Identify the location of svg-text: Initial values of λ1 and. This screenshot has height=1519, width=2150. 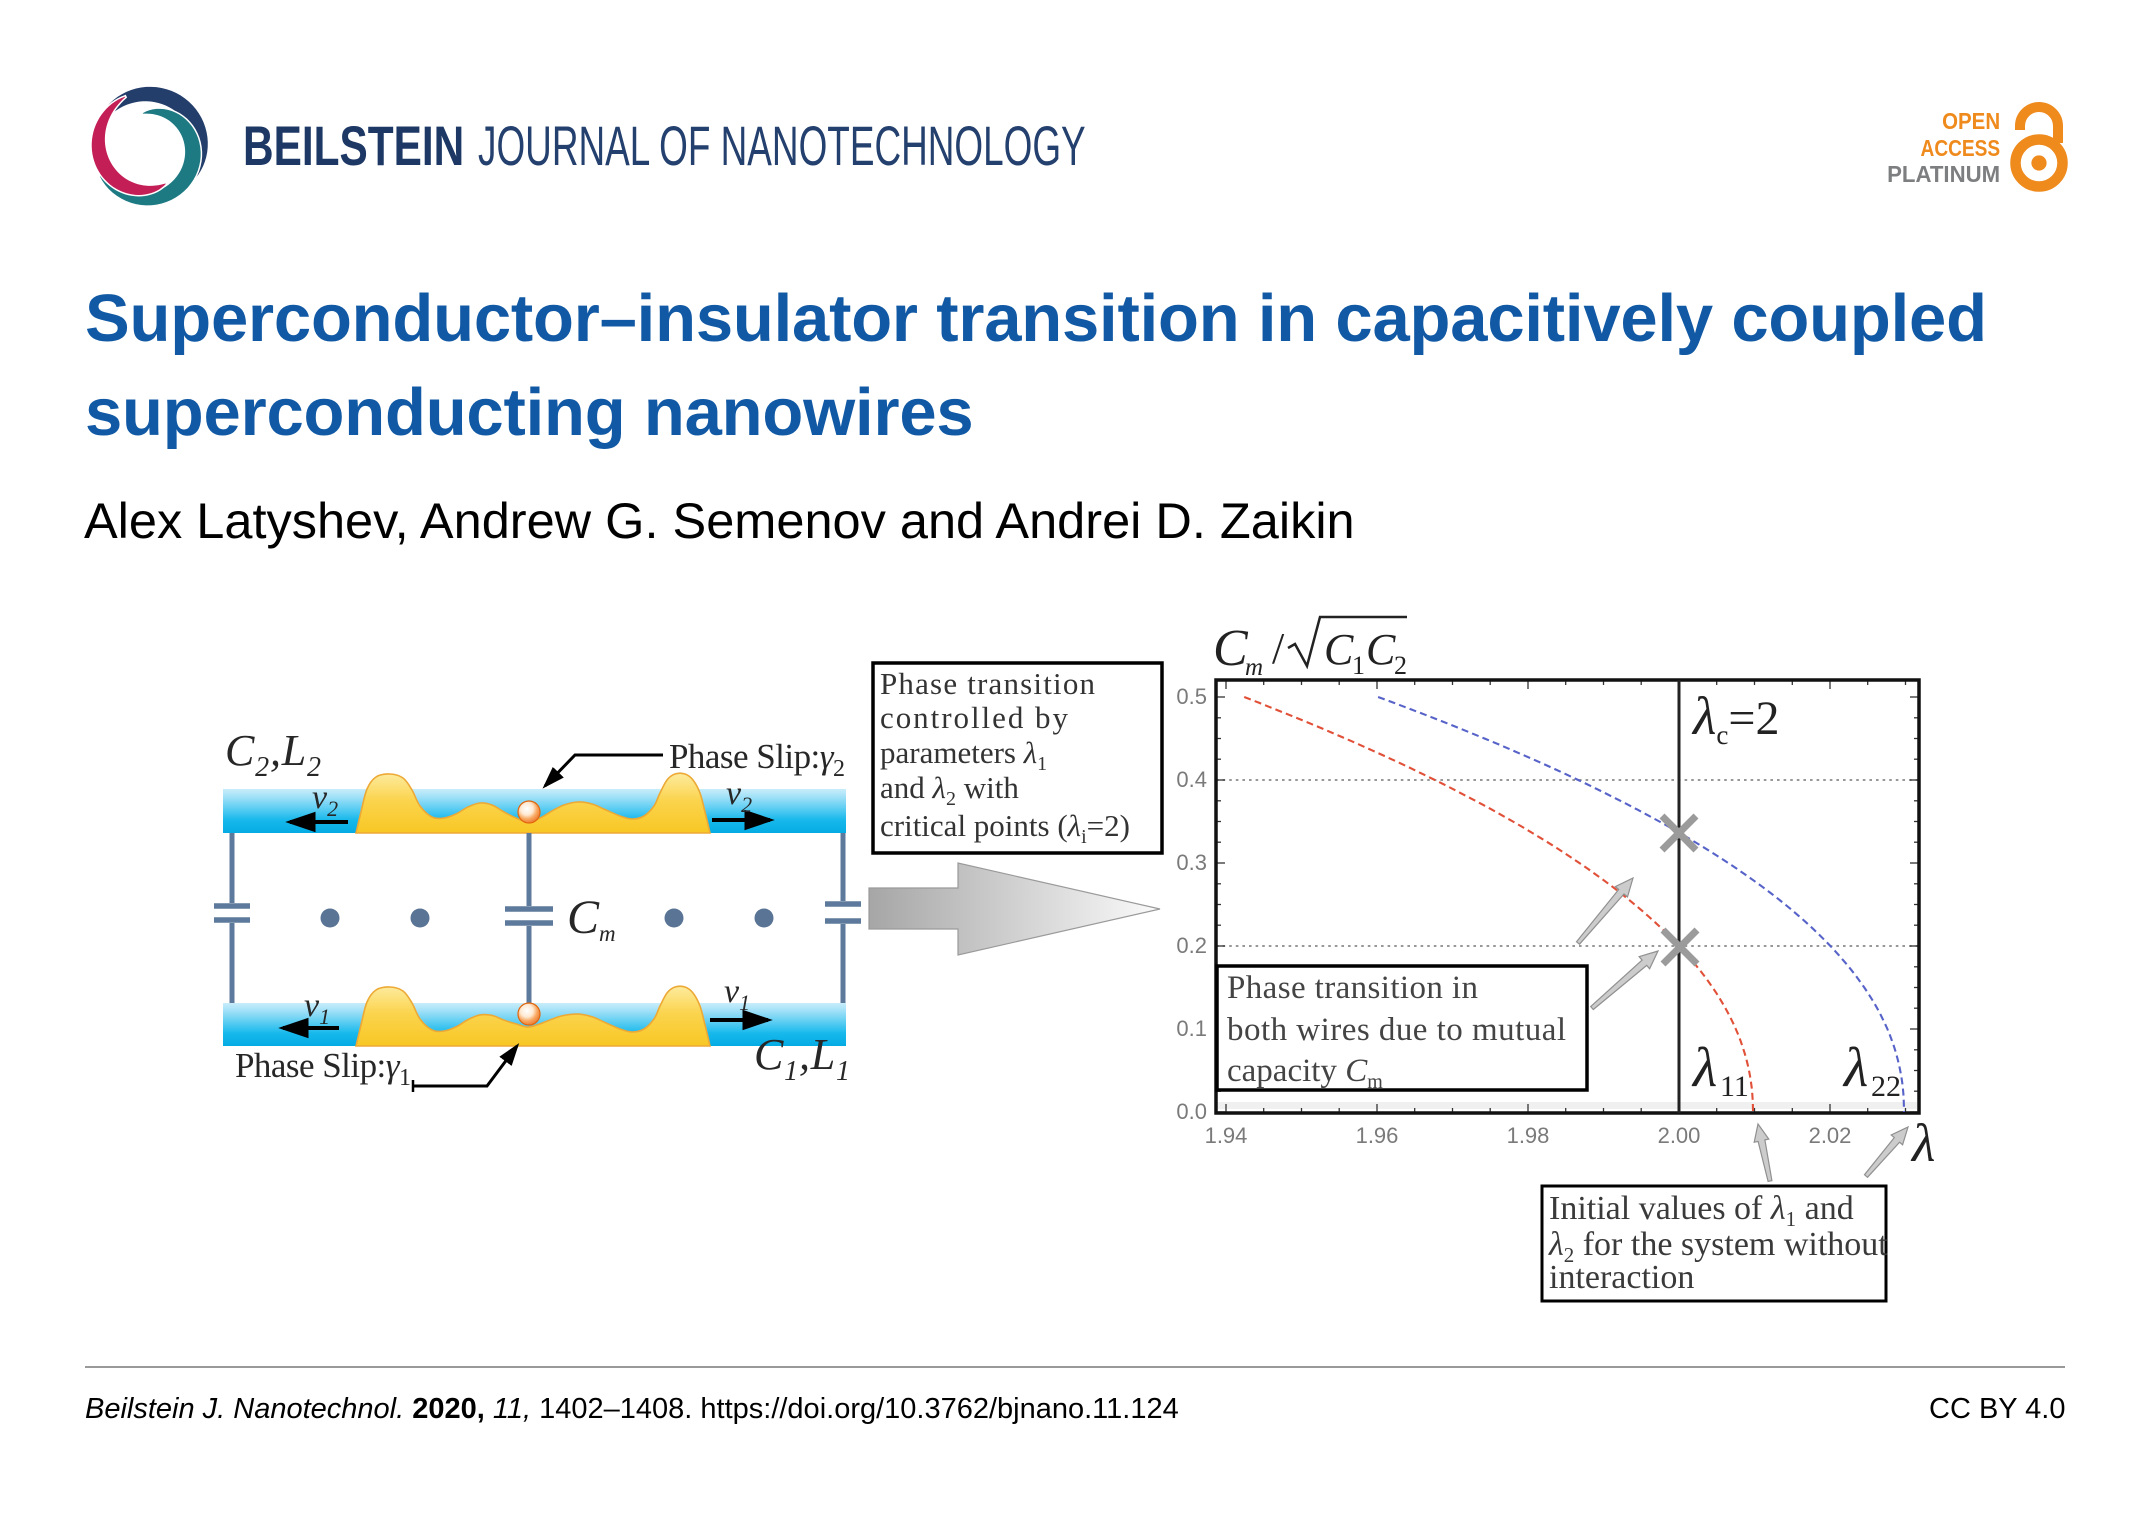
(1701, 1210).